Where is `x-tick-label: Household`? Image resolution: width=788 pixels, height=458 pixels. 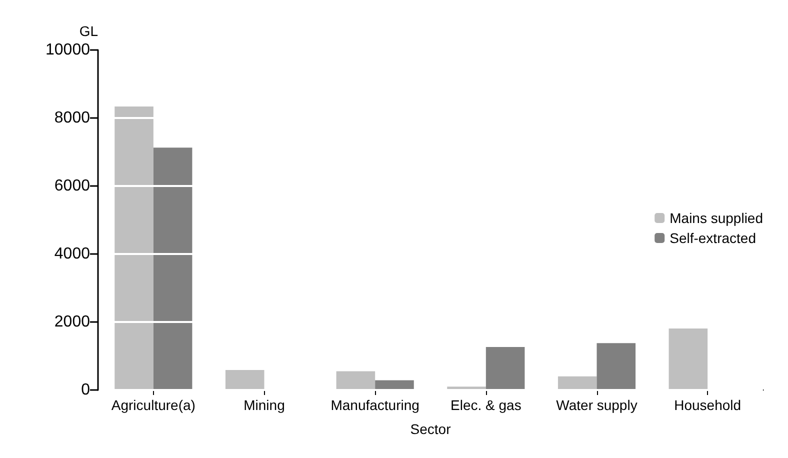 x-tick-label: Household is located at coordinates (708, 405).